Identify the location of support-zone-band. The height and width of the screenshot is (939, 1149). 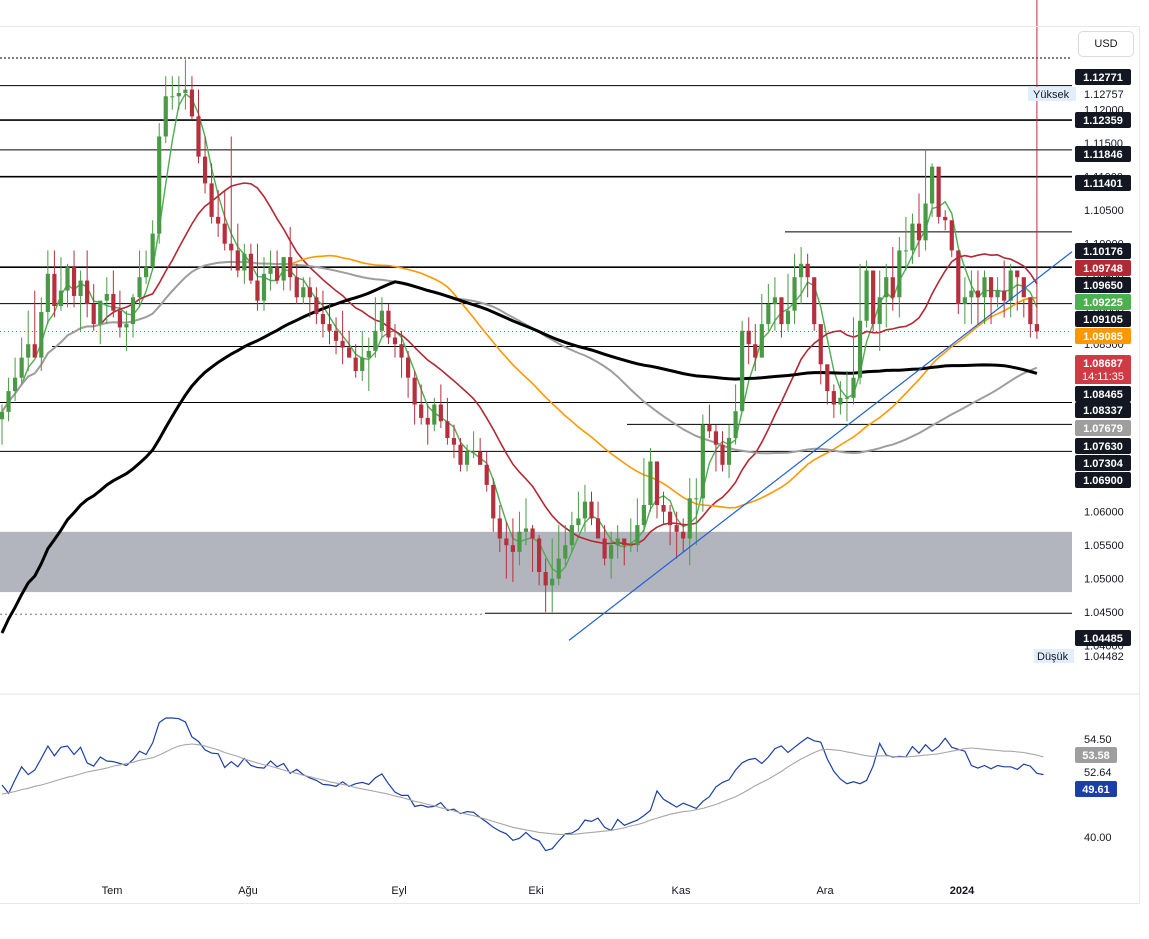
(536, 562).